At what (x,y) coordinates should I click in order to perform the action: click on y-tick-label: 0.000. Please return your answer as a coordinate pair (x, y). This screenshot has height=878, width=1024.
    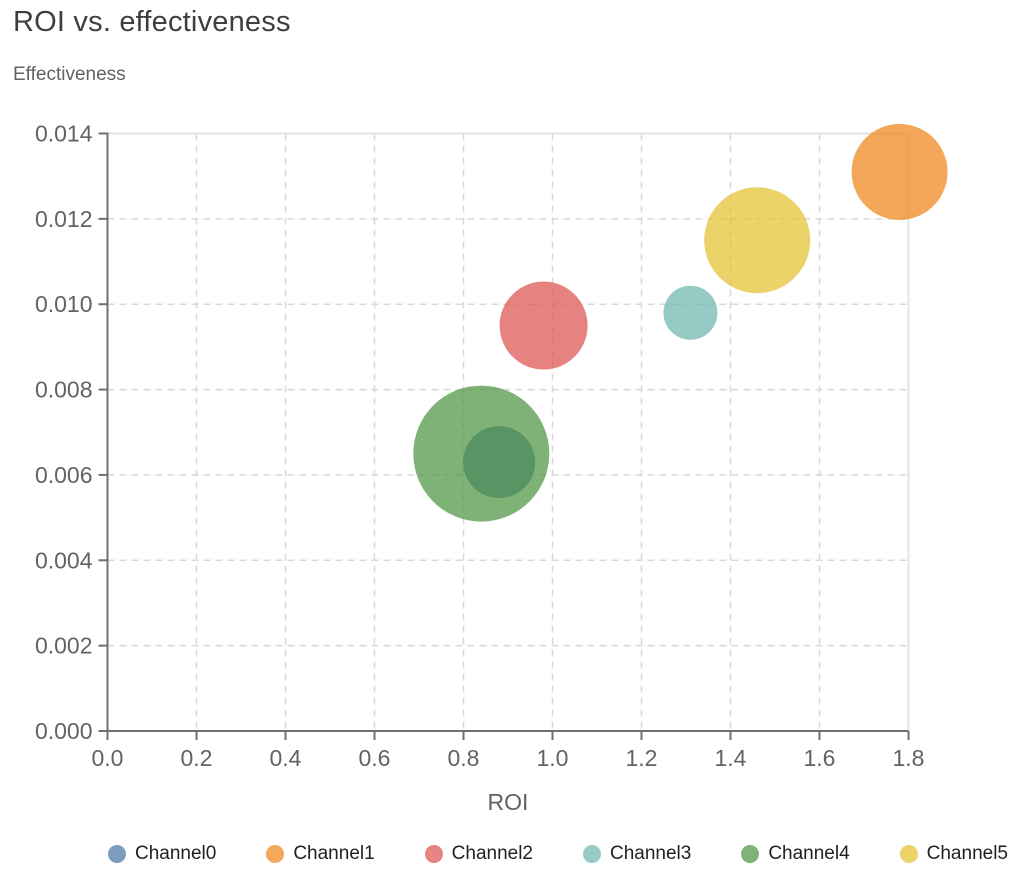
    Looking at the image, I should click on (64, 731).